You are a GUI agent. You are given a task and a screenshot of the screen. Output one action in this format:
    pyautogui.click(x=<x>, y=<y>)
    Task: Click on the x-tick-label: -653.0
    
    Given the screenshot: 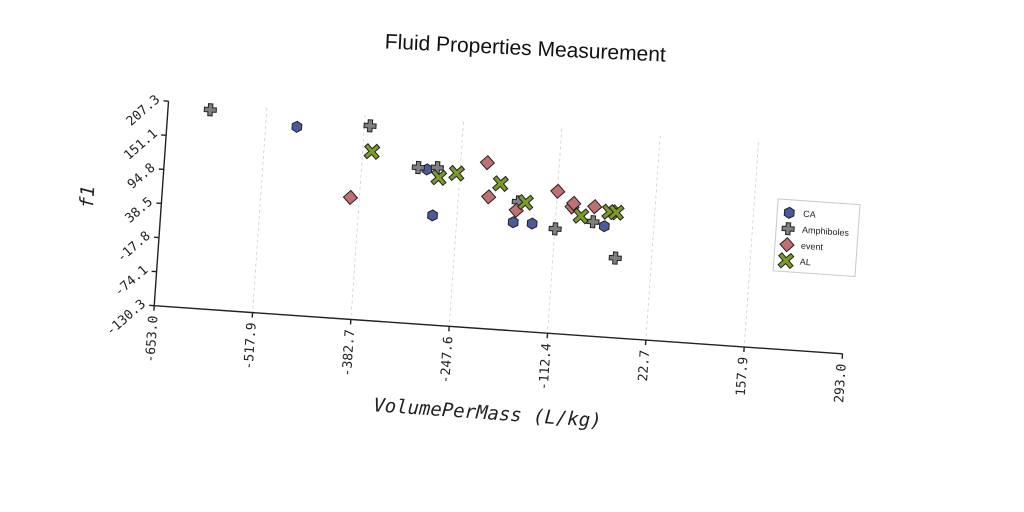 What is the action you would take?
    pyautogui.click(x=152, y=339)
    